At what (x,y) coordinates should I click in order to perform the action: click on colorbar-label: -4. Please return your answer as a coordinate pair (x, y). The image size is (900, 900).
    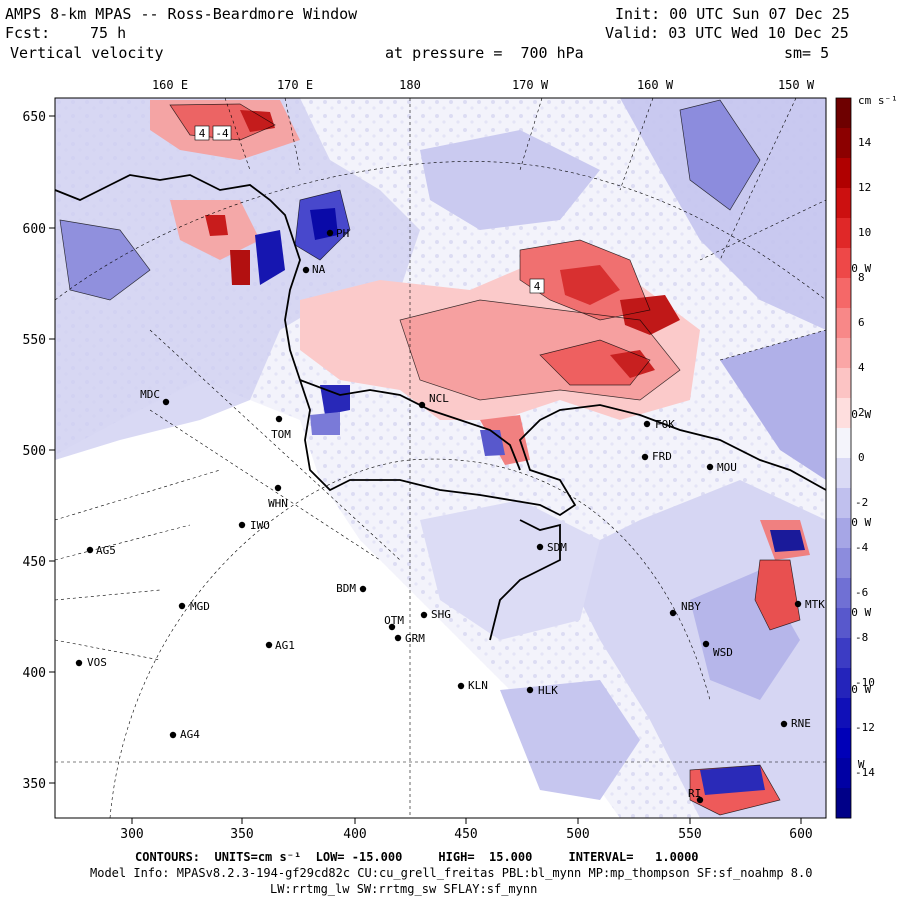
    Looking at the image, I should click on (862, 547).